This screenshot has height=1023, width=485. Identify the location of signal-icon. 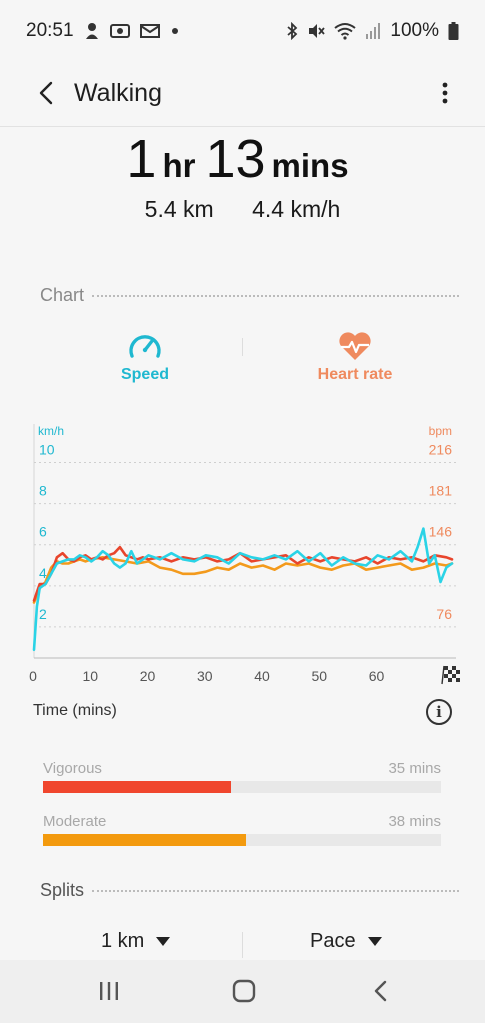
(373, 31).